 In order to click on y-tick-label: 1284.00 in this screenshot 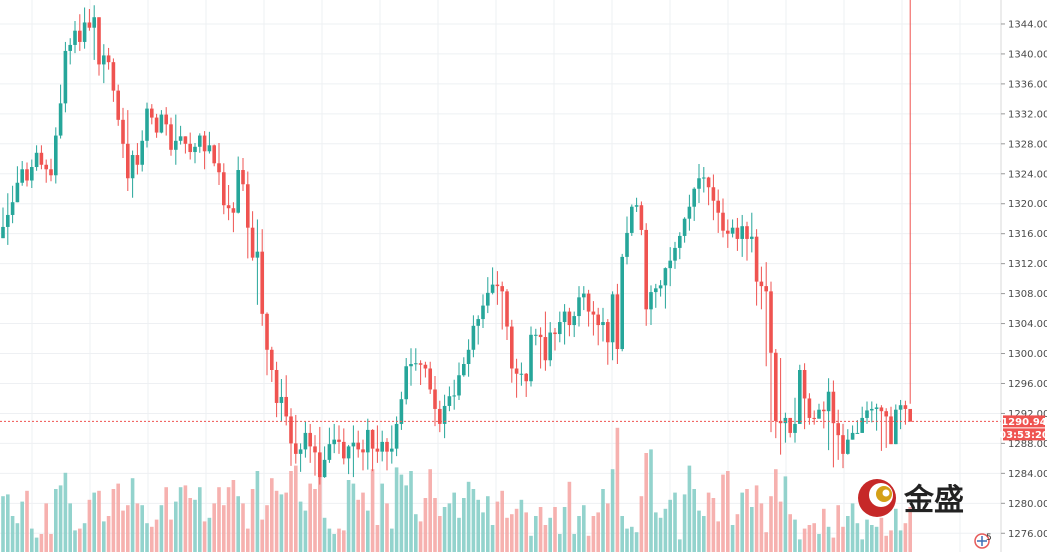, I will do `click(1027, 474)`.